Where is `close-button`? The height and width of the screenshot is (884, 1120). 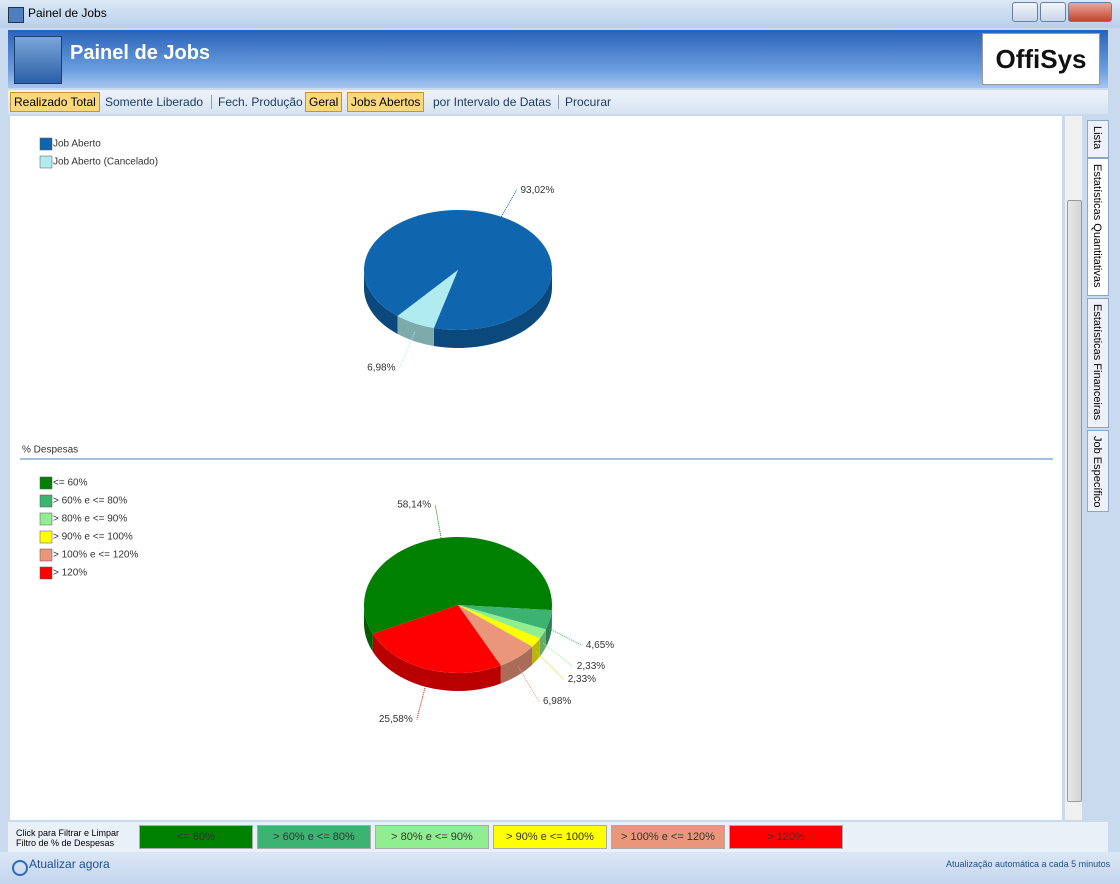
close-button is located at coordinates (1090, 12).